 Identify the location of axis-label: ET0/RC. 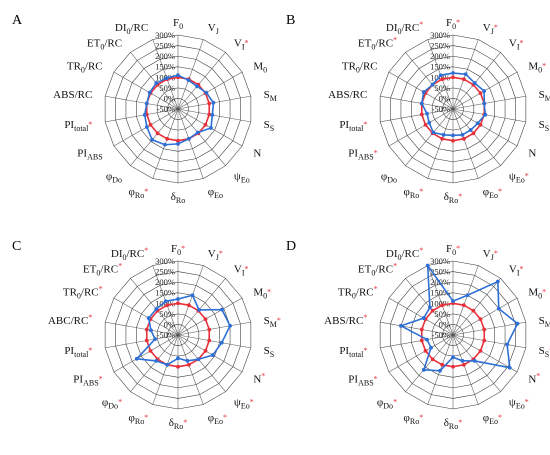
(104, 44).